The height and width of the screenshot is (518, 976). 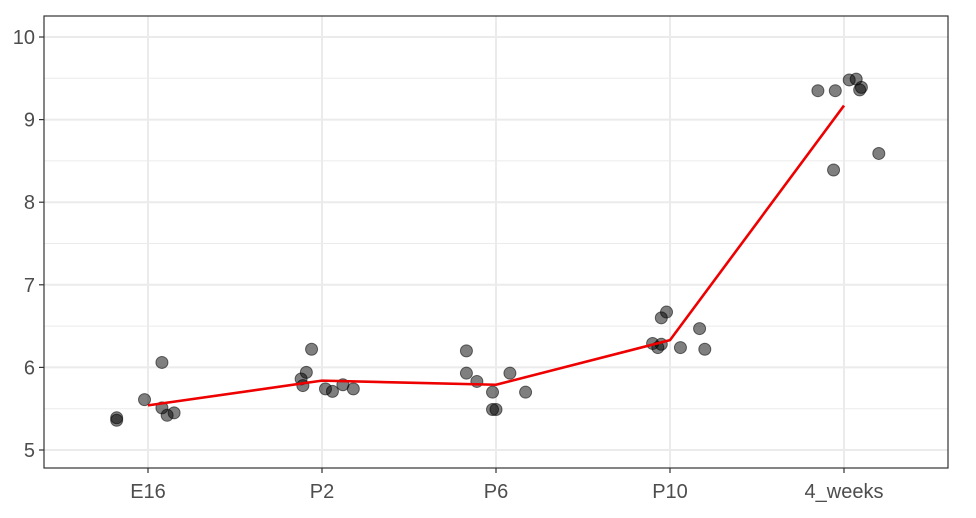 What do you see at coordinates (148, 492) in the screenshot?
I see `x-tick-label: E16` at bounding box center [148, 492].